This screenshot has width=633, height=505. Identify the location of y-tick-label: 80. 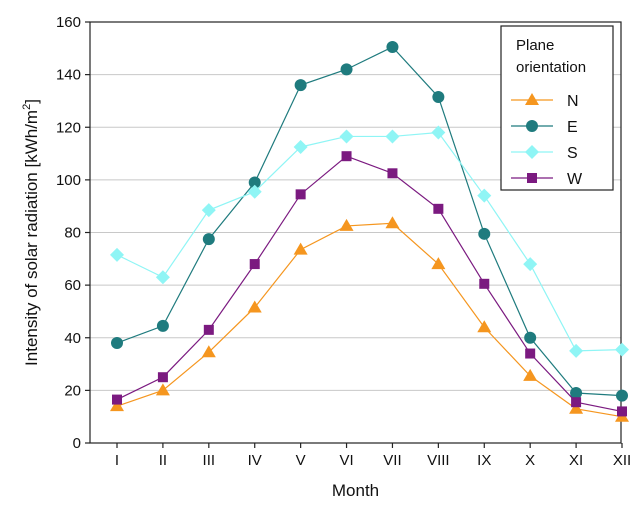
(72, 233).